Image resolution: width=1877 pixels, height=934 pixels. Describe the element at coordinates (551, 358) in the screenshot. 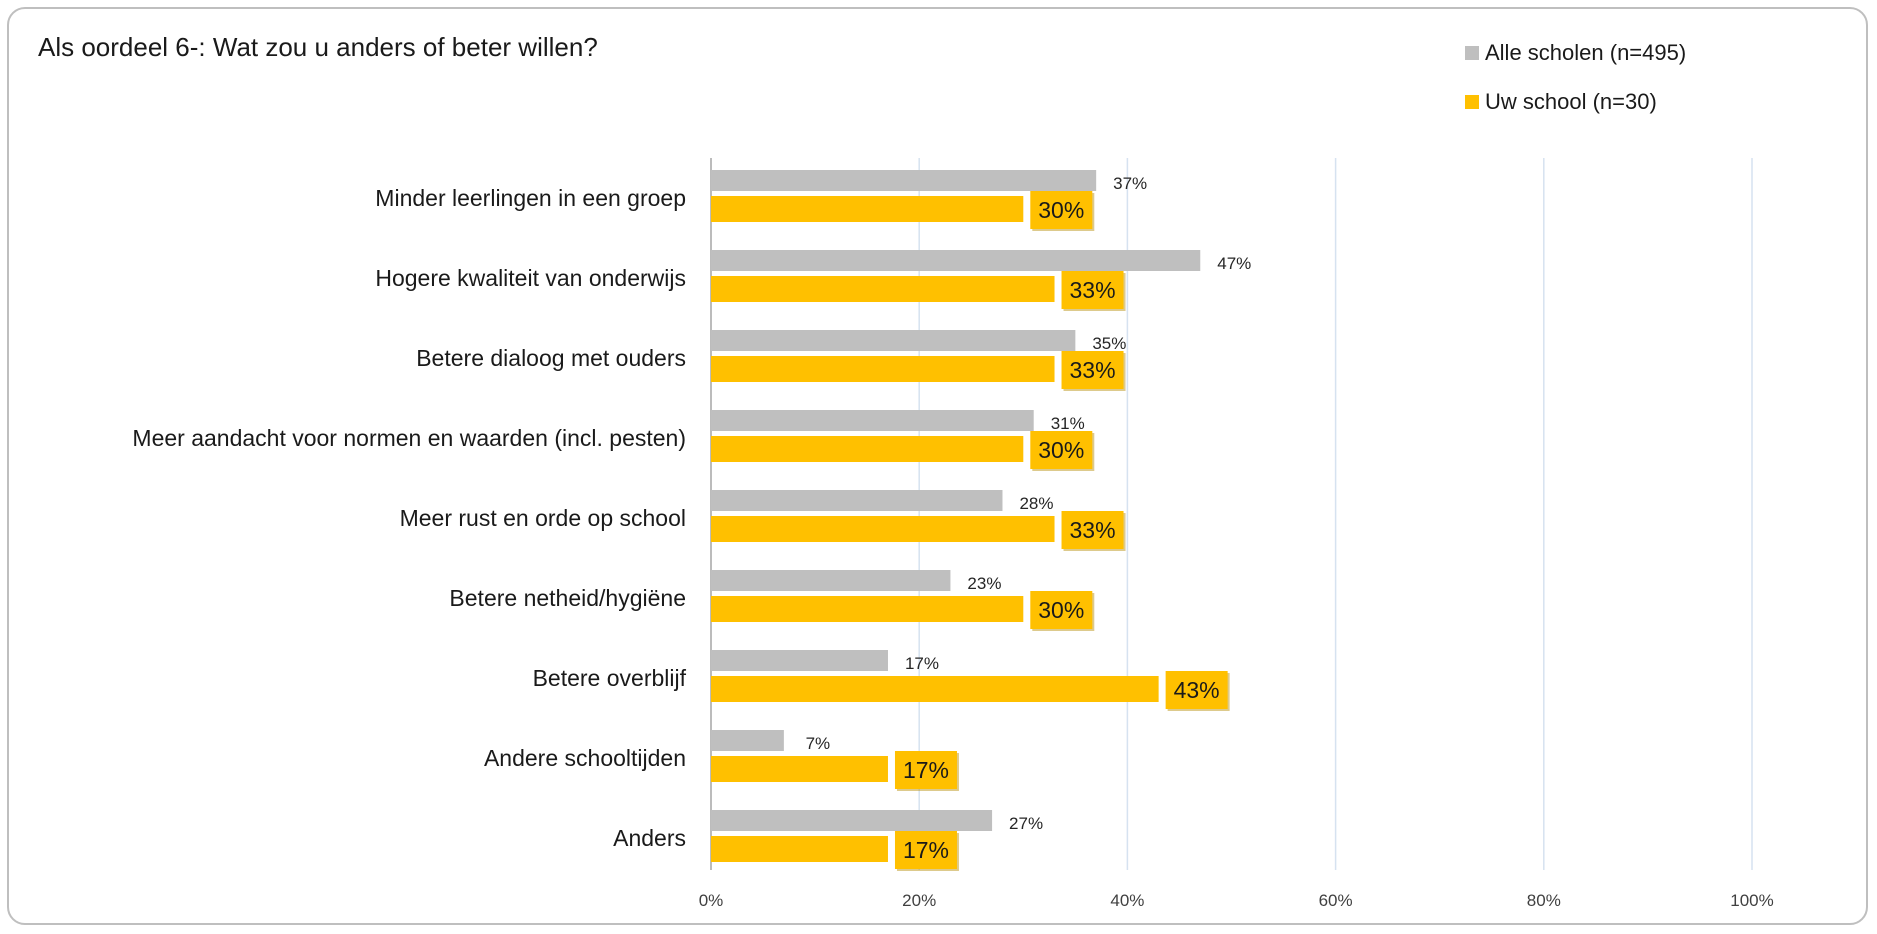

I see `category-label: Betere dialoog met ouders` at that location.